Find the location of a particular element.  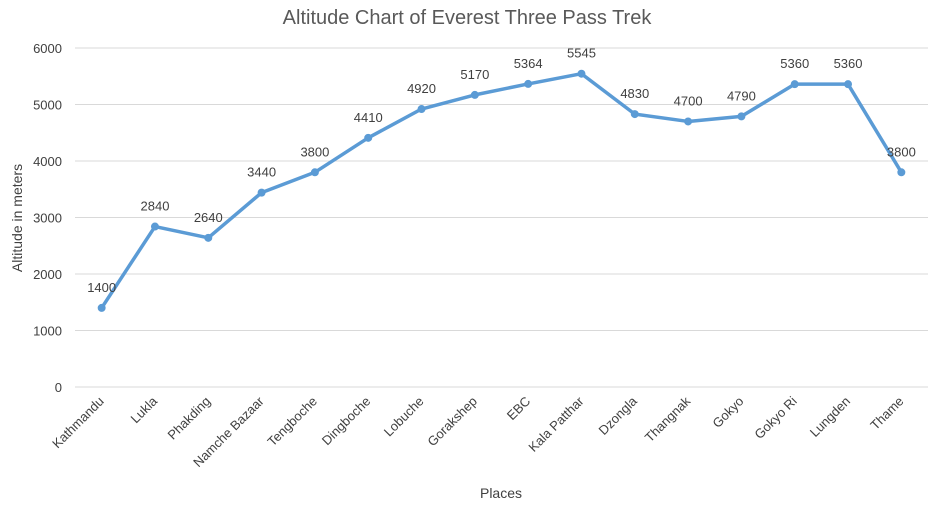

data-label: 4700 is located at coordinates (688, 100).